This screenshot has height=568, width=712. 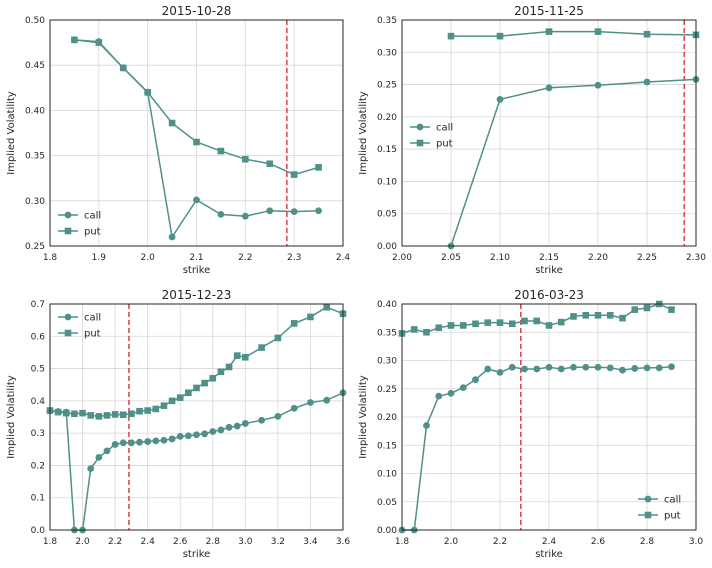 I want to click on x-tick-label: 2.15, so click(x=549, y=258).